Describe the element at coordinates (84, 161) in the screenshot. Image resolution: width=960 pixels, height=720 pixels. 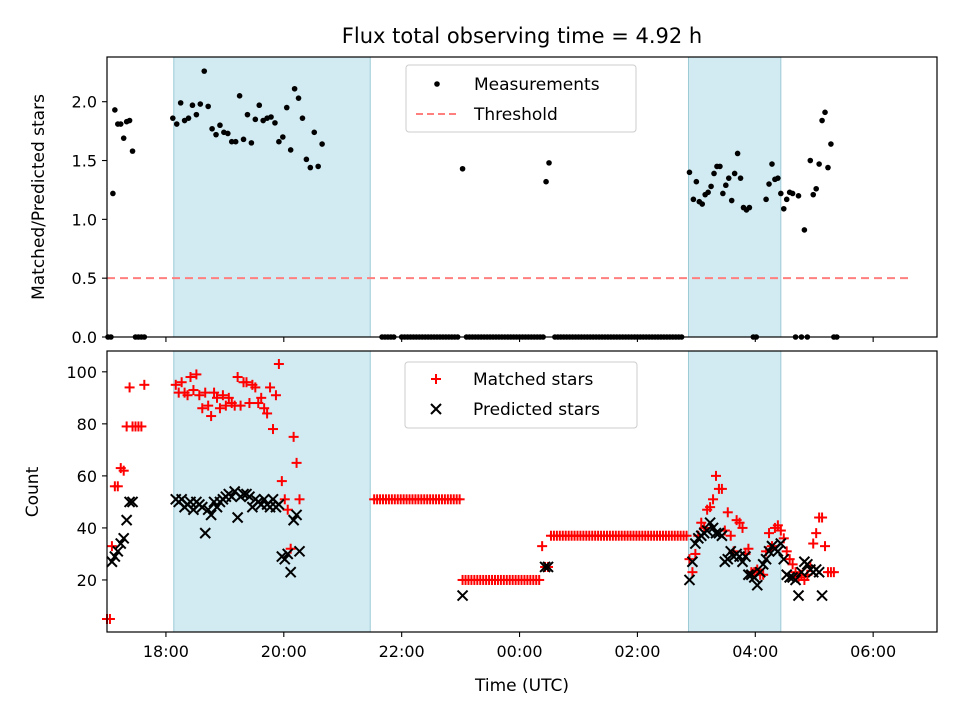
I see `y-tick-label: 1.5` at that location.